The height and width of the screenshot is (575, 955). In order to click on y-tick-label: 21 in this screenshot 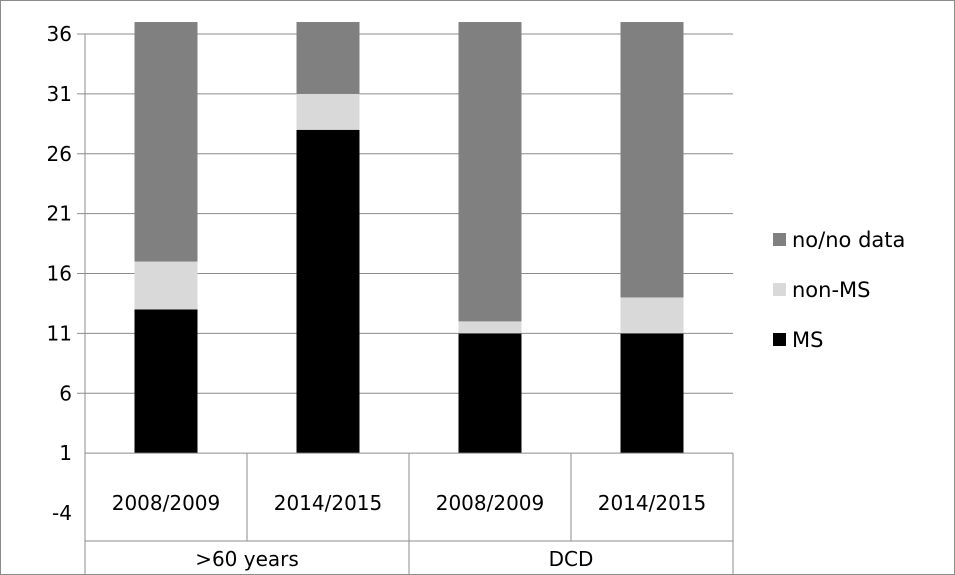, I will do `click(59, 214)`.